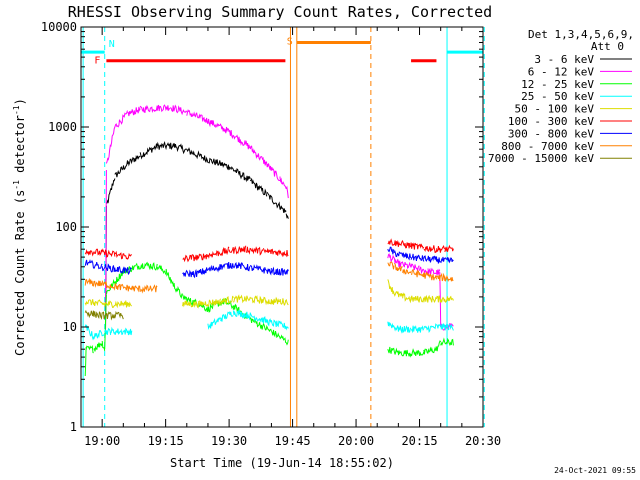 The image size is (640, 480). I want to click on y-axis-title-end: ), so click(20, 101).